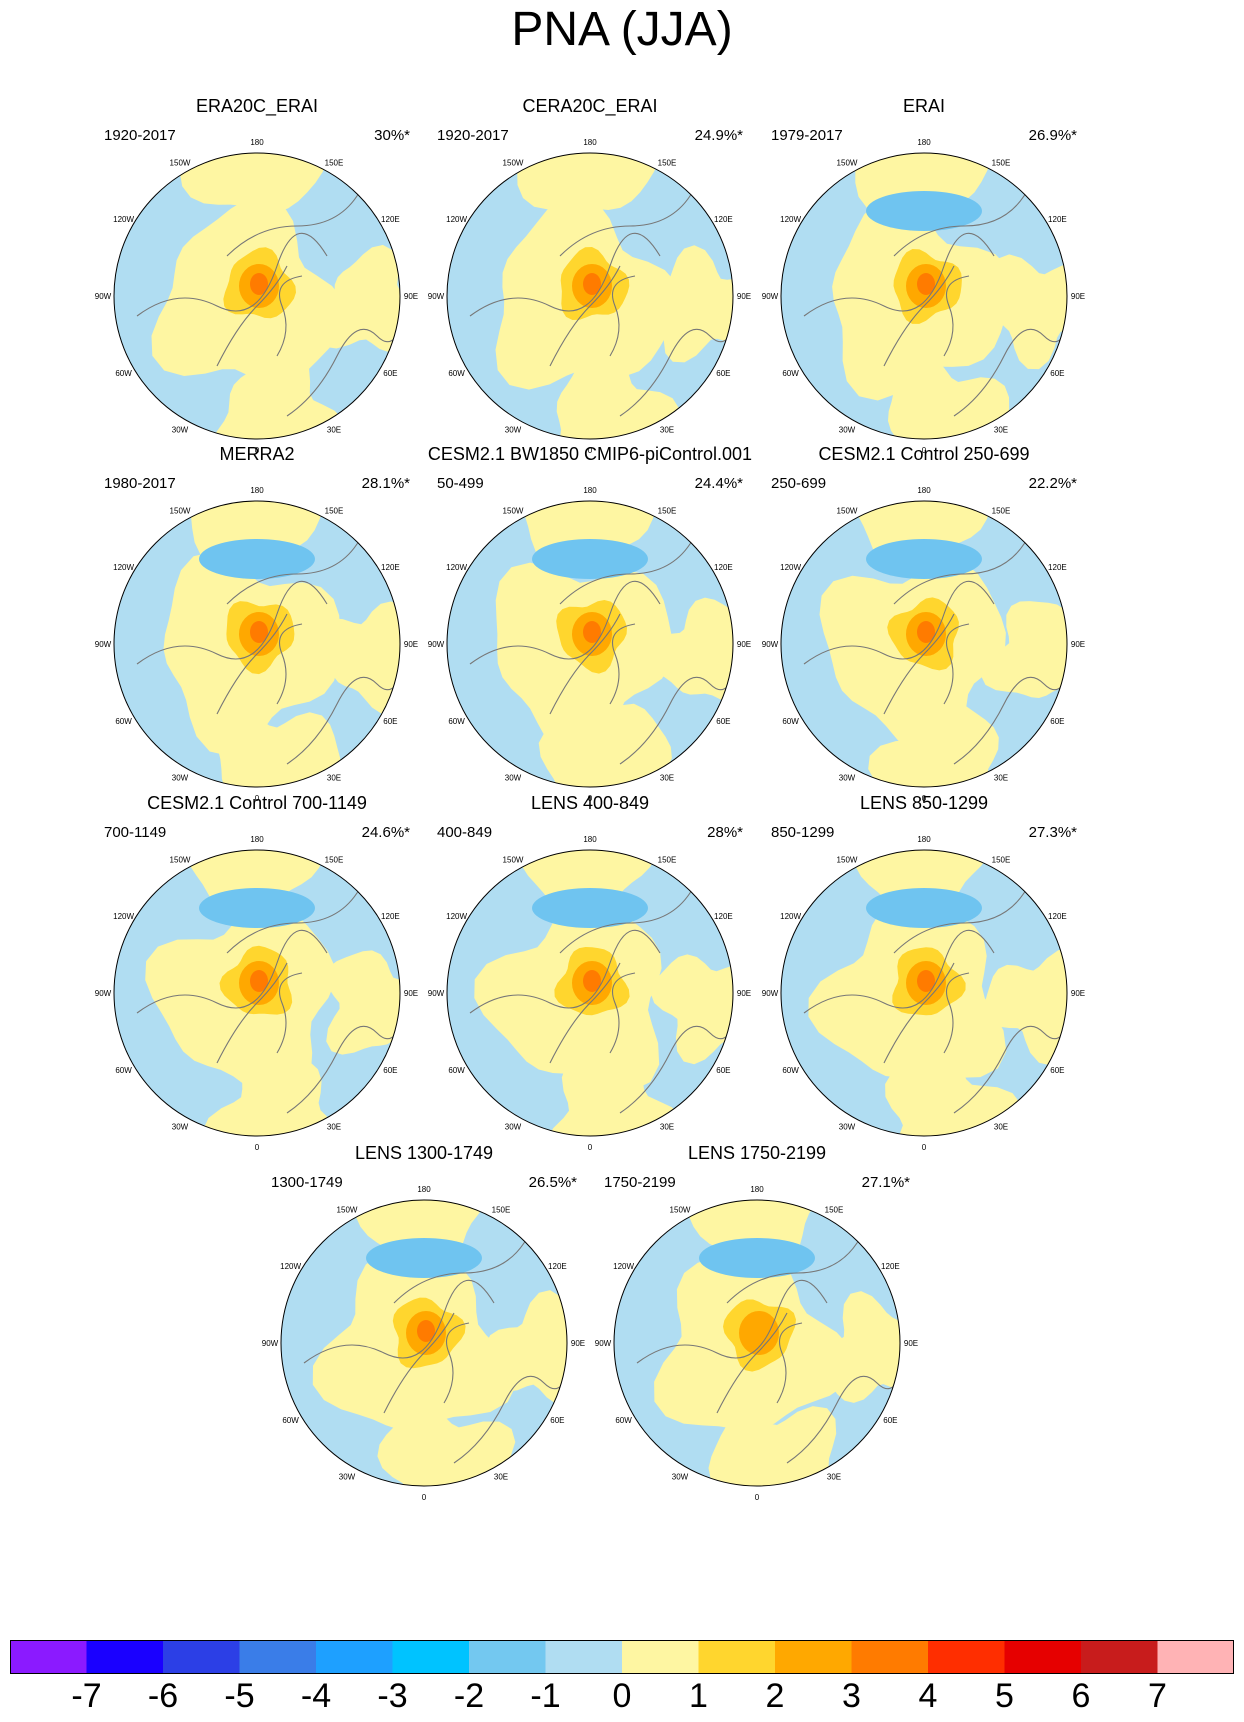 The image size is (1244, 1722). What do you see at coordinates (392, 1696) in the screenshot?
I see `colorbar-tick-label: -3` at bounding box center [392, 1696].